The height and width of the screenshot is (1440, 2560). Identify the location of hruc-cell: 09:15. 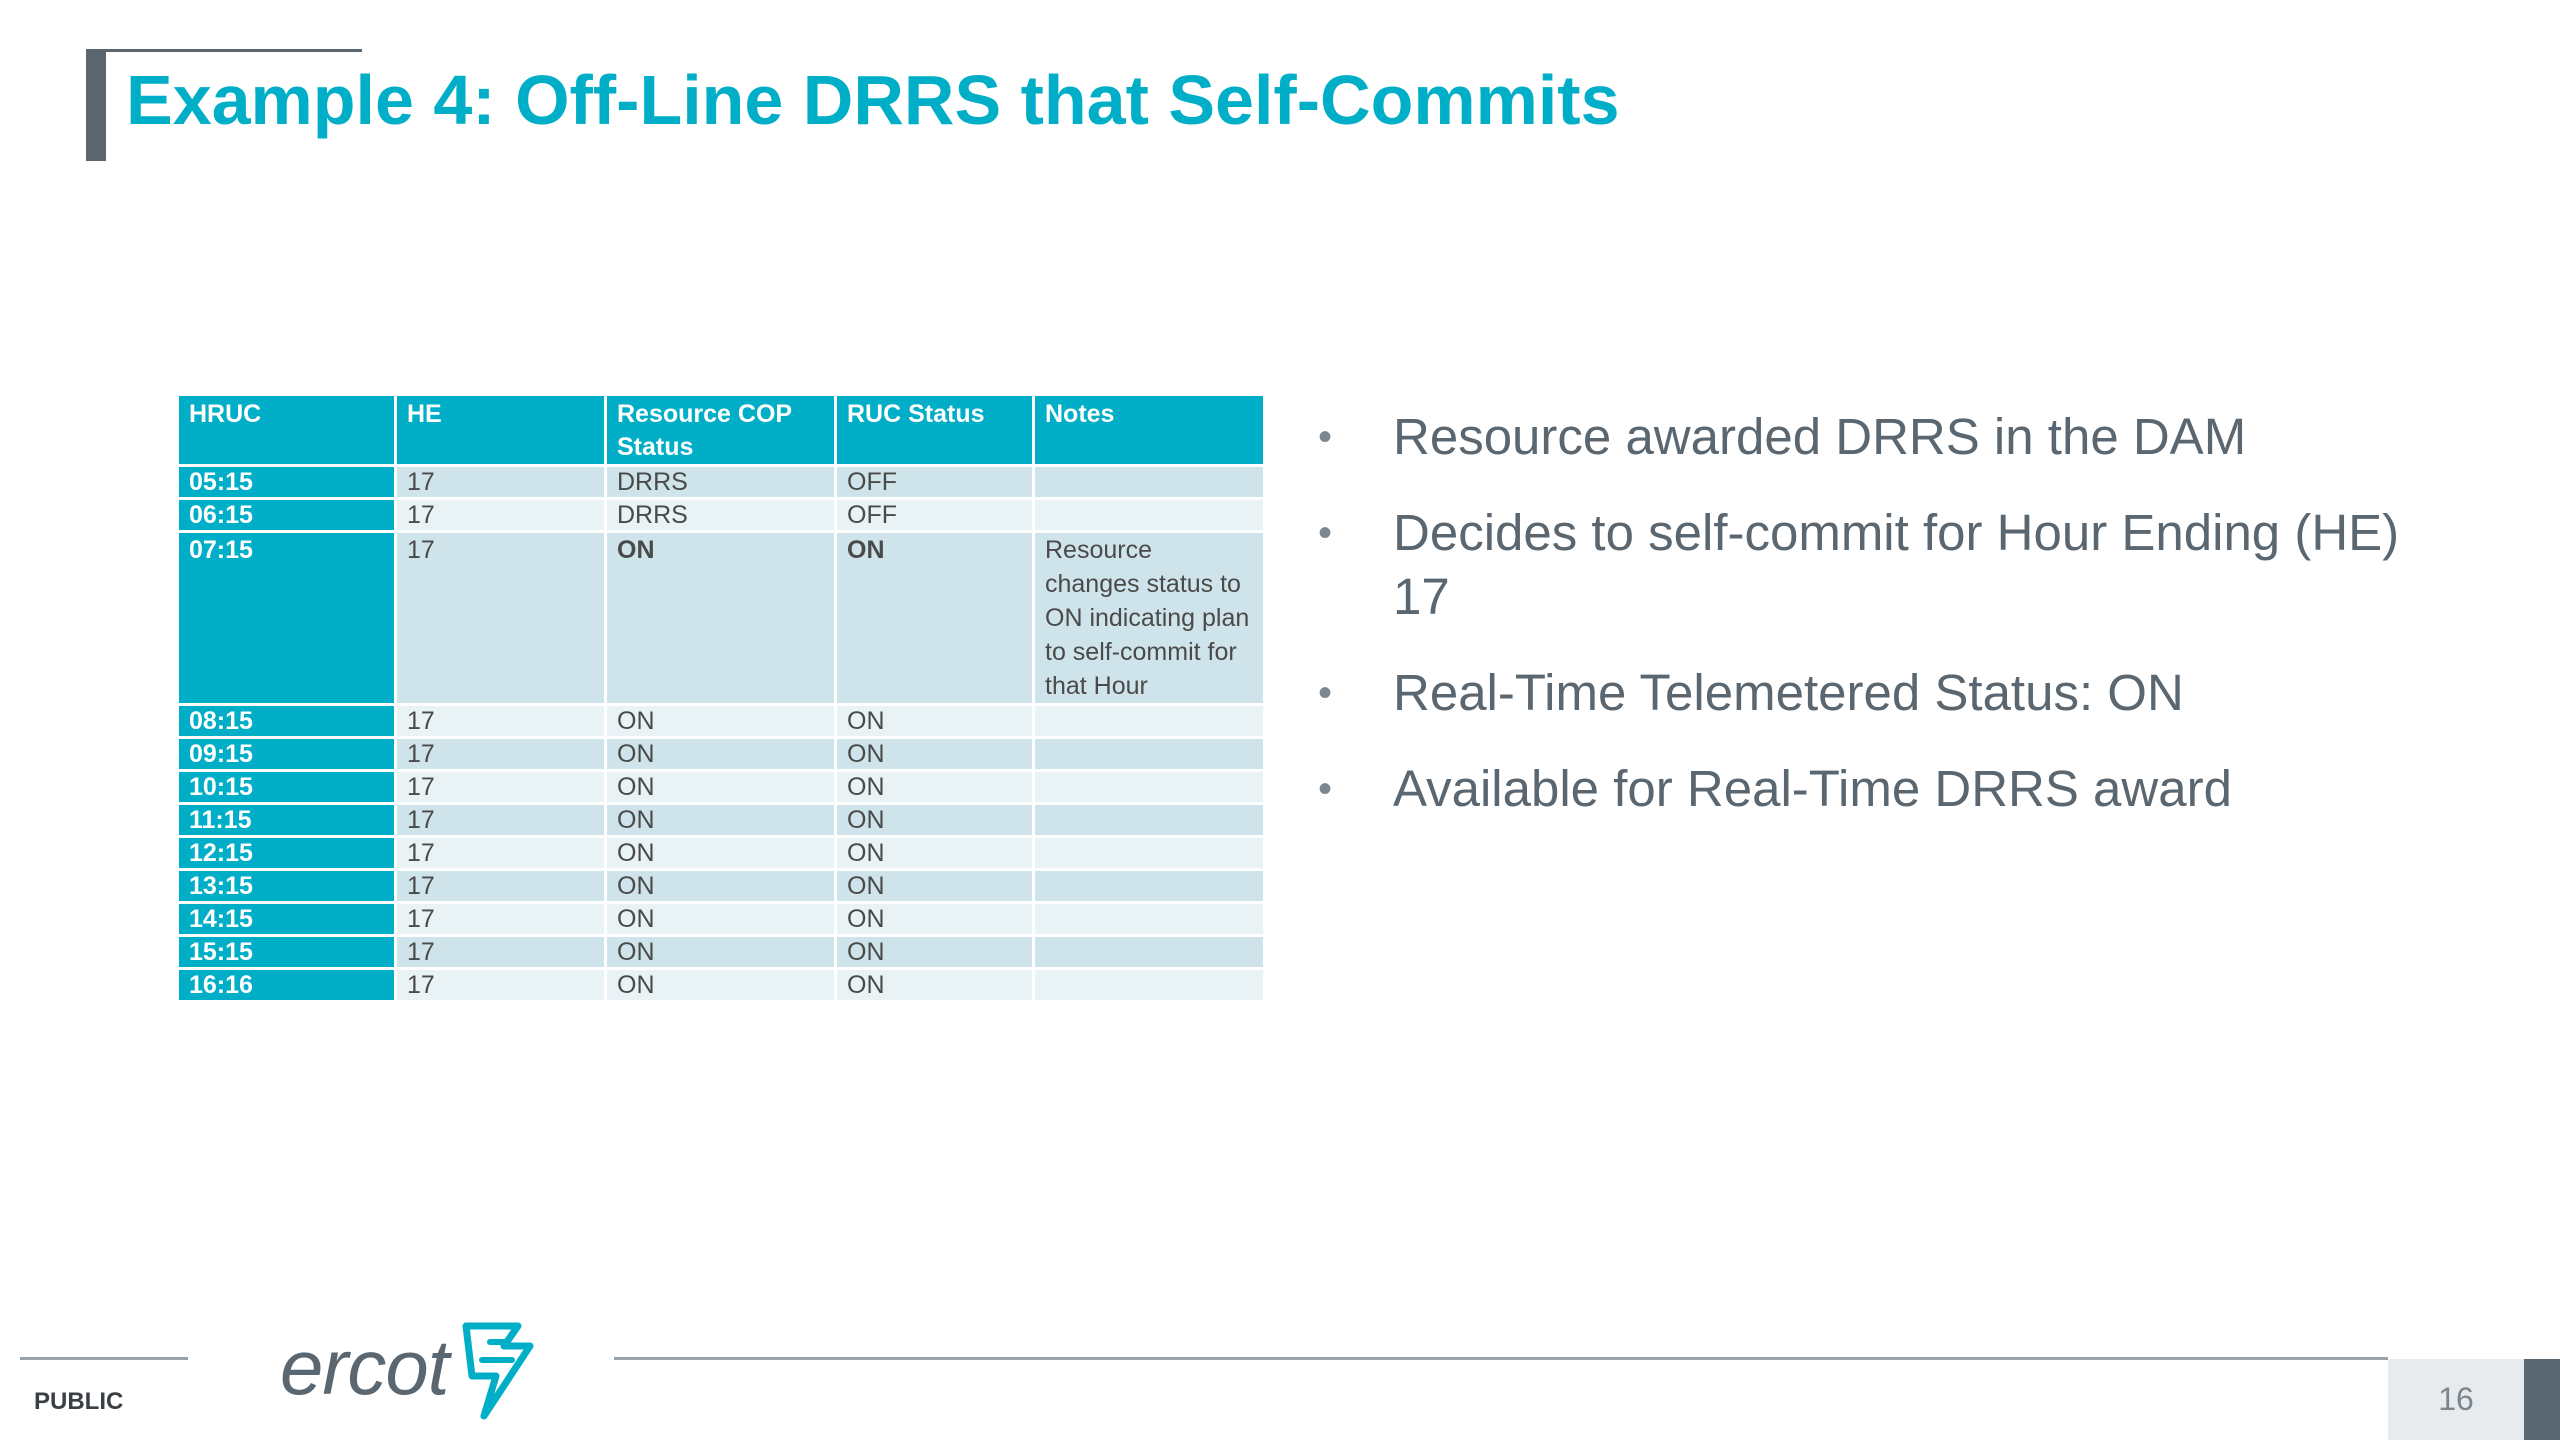
(286, 754).